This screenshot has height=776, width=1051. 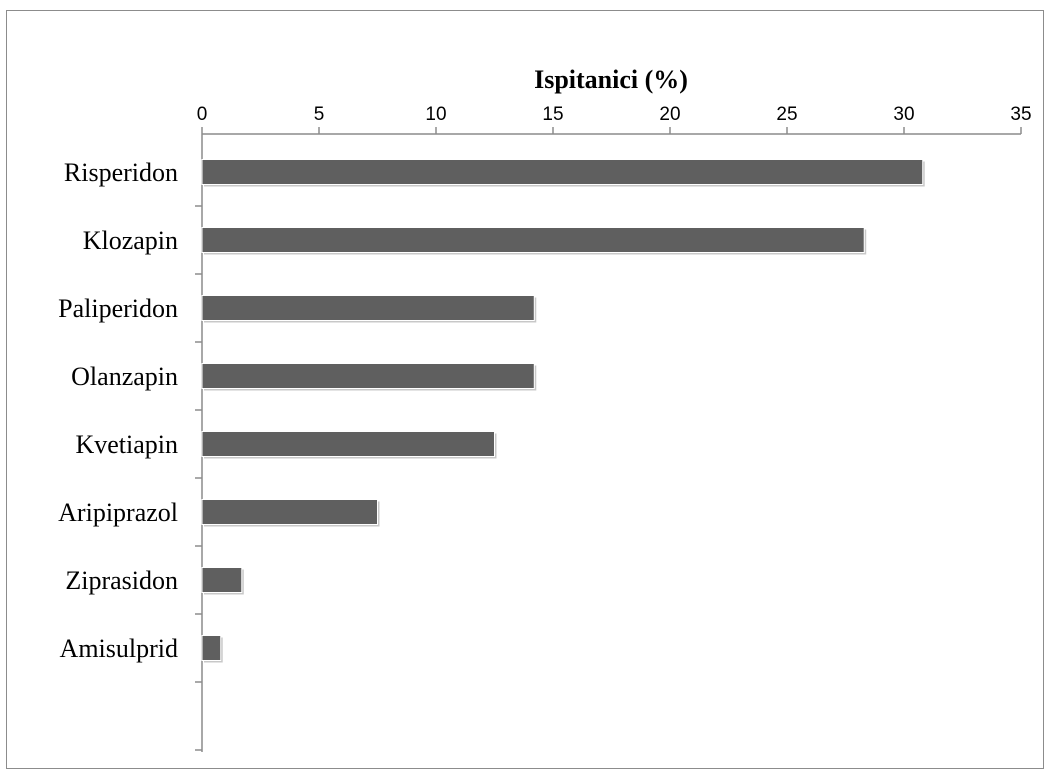 I want to click on x-tick-label: 25, so click(x=786, y=114).